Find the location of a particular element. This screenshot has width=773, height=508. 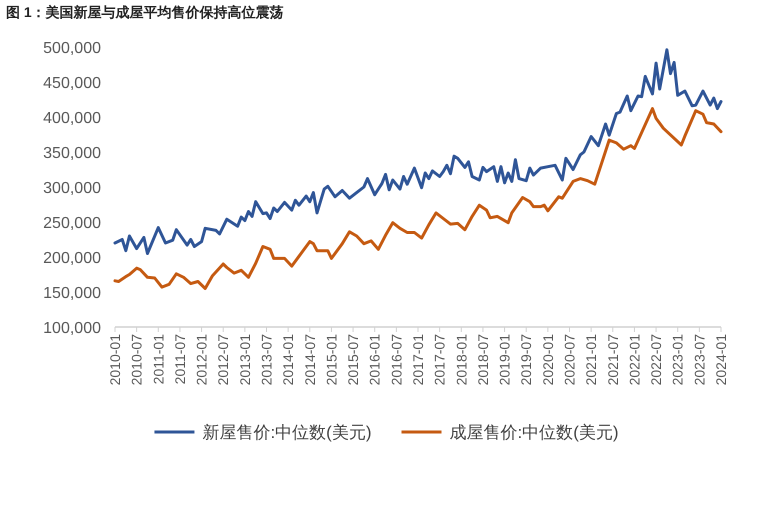

x-tick-label: 2016-01 is located at coordinates (374, 360).